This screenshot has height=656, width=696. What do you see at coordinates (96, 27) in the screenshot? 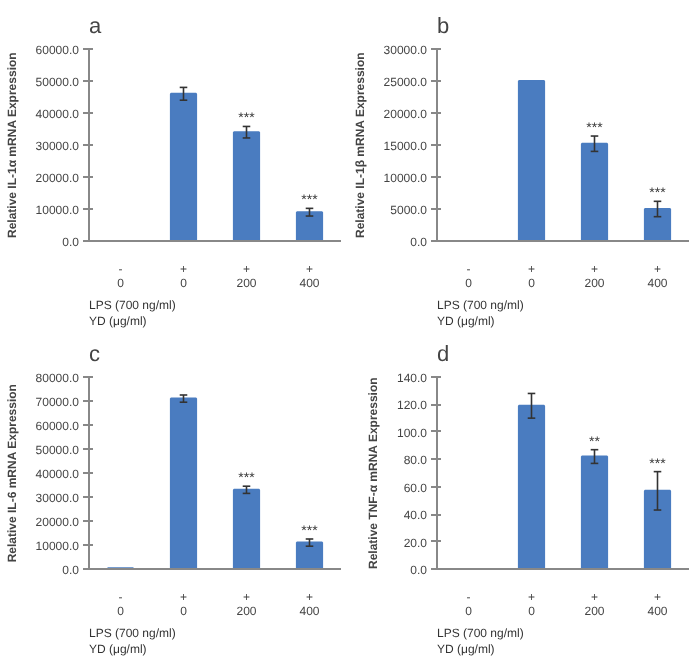
I see `chart-title: a` at bounding box center [96, 27].